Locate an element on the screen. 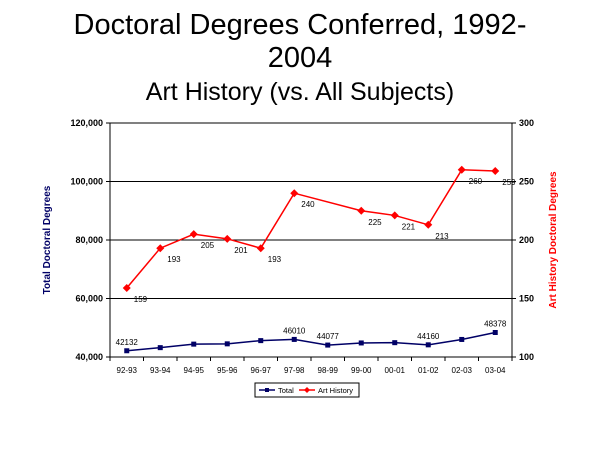 This screenshot has width=600, height=450. legend-label: Art History is located at coordinates (335, 390).